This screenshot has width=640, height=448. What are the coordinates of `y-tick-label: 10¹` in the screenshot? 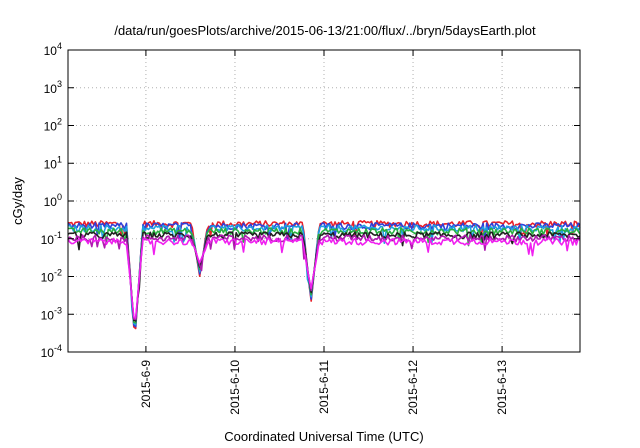 It's located at (53, 162).